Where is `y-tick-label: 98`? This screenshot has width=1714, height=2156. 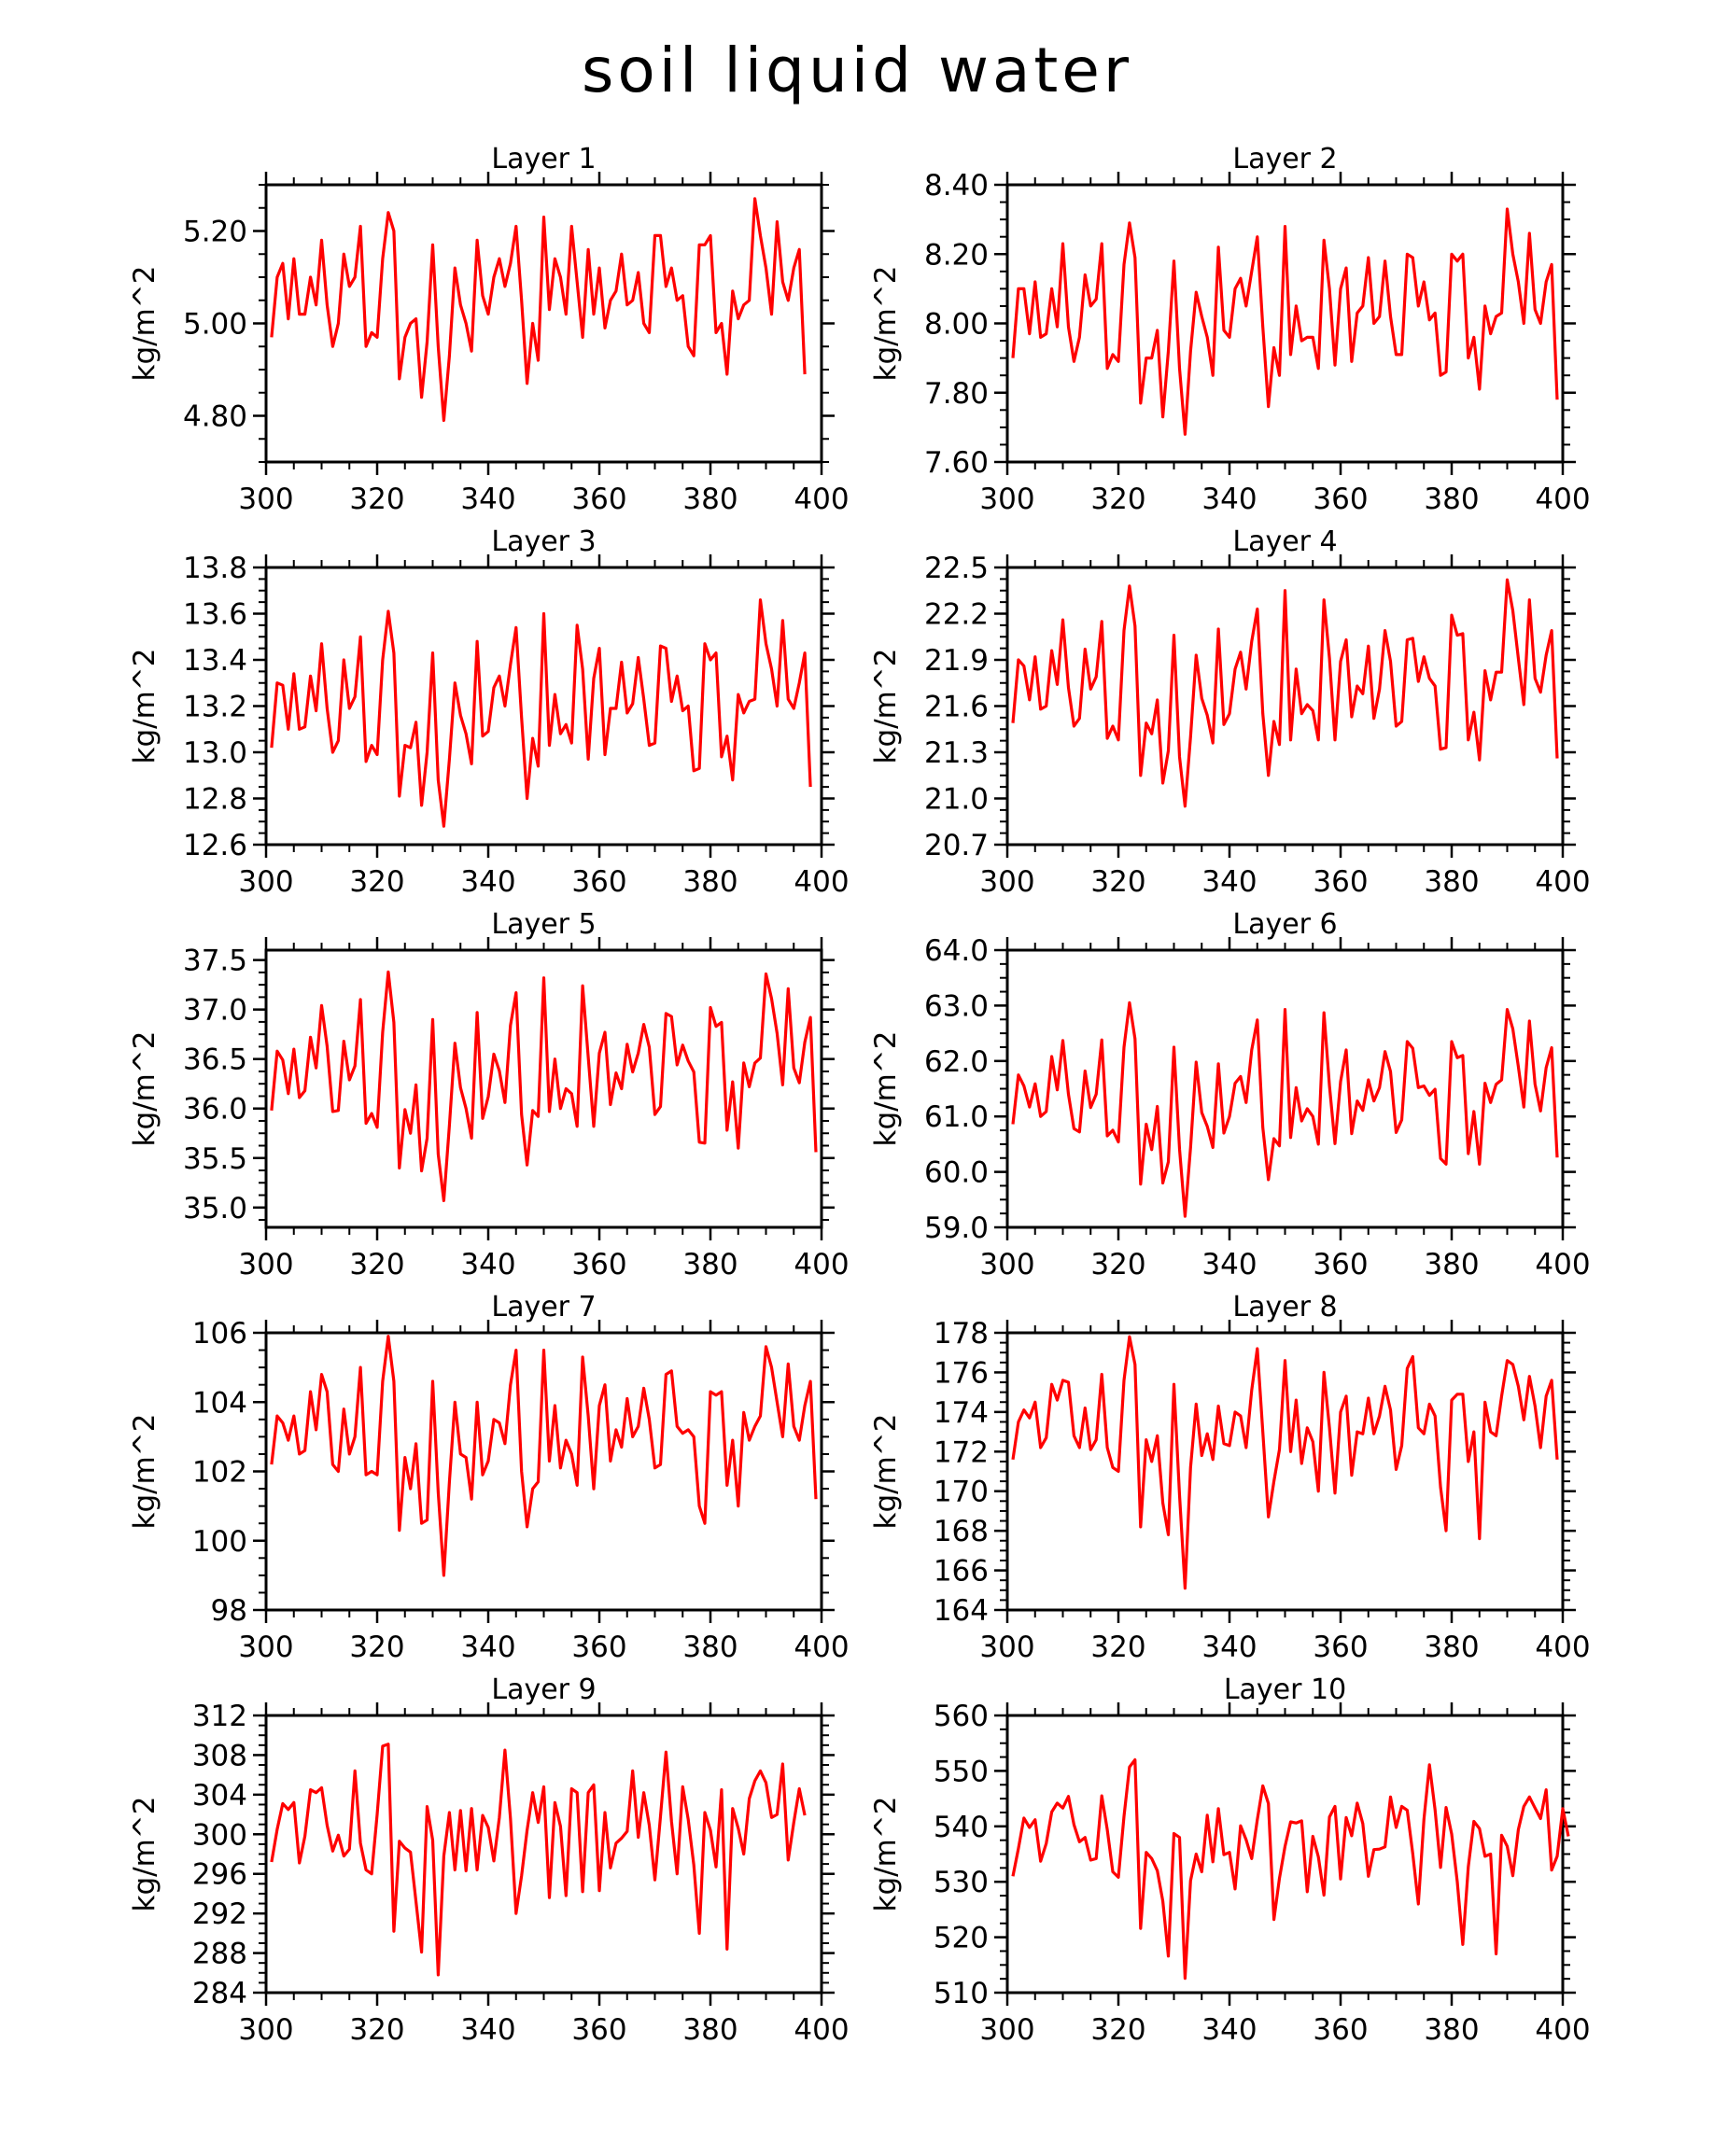
y-tick-label: 98 is located at coordinates (229, 1611).